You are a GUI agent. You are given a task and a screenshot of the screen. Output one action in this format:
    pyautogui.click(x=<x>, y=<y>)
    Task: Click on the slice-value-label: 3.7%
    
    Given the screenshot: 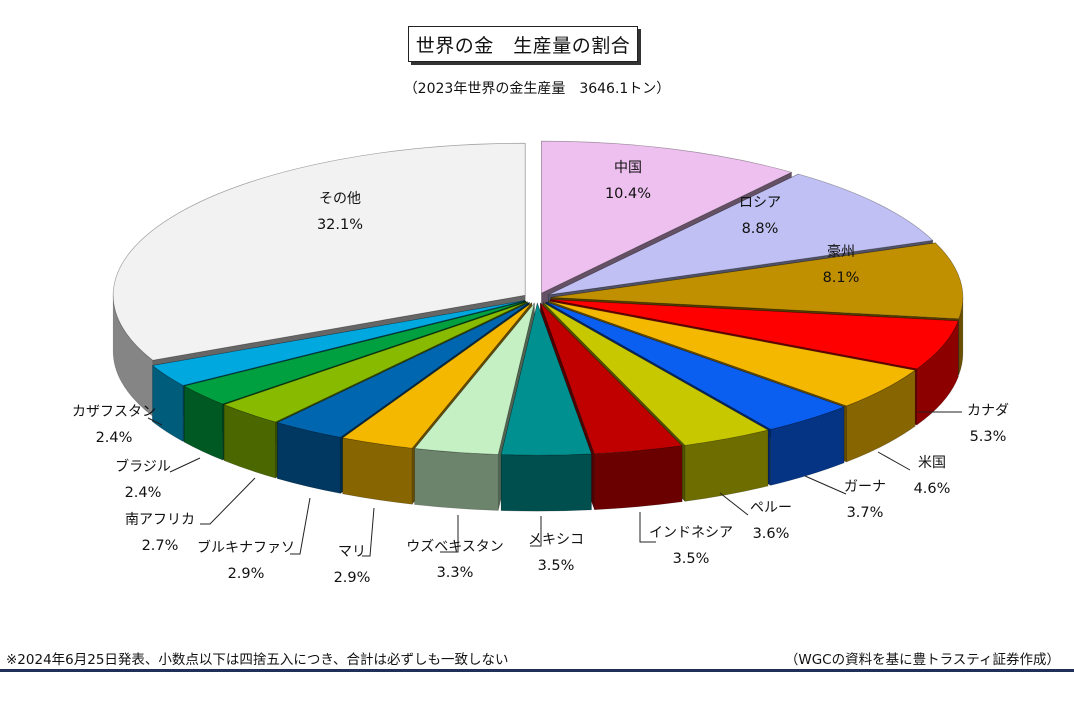 What is the action you would take?
    pyautogui.click(x=865, y=513)
    